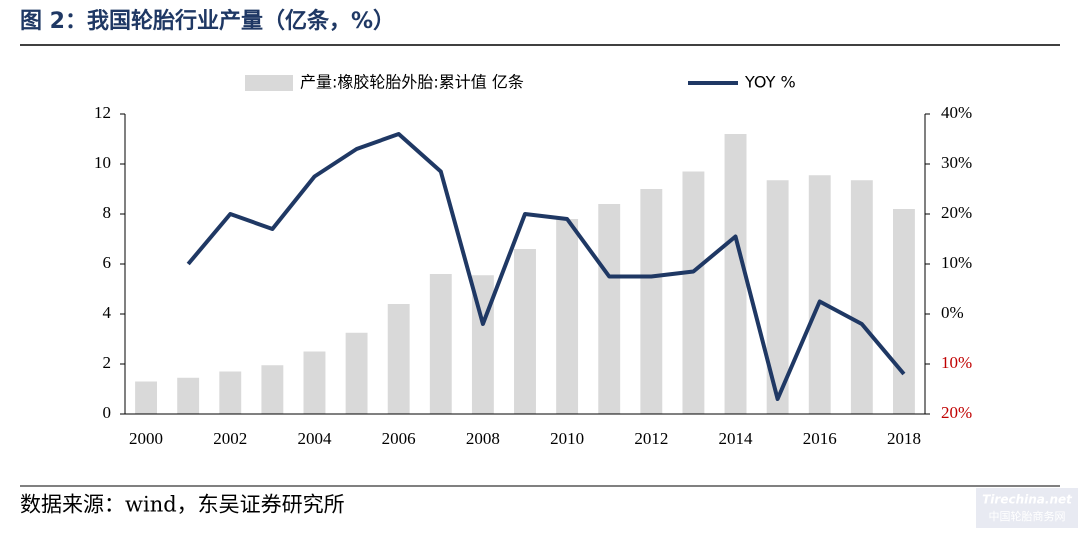 The image size is (1080, 535). What do you see at coordinates (770, 82) in the screenshot?
I see `legend-label: YOY %` at bounding box center [770, 82].